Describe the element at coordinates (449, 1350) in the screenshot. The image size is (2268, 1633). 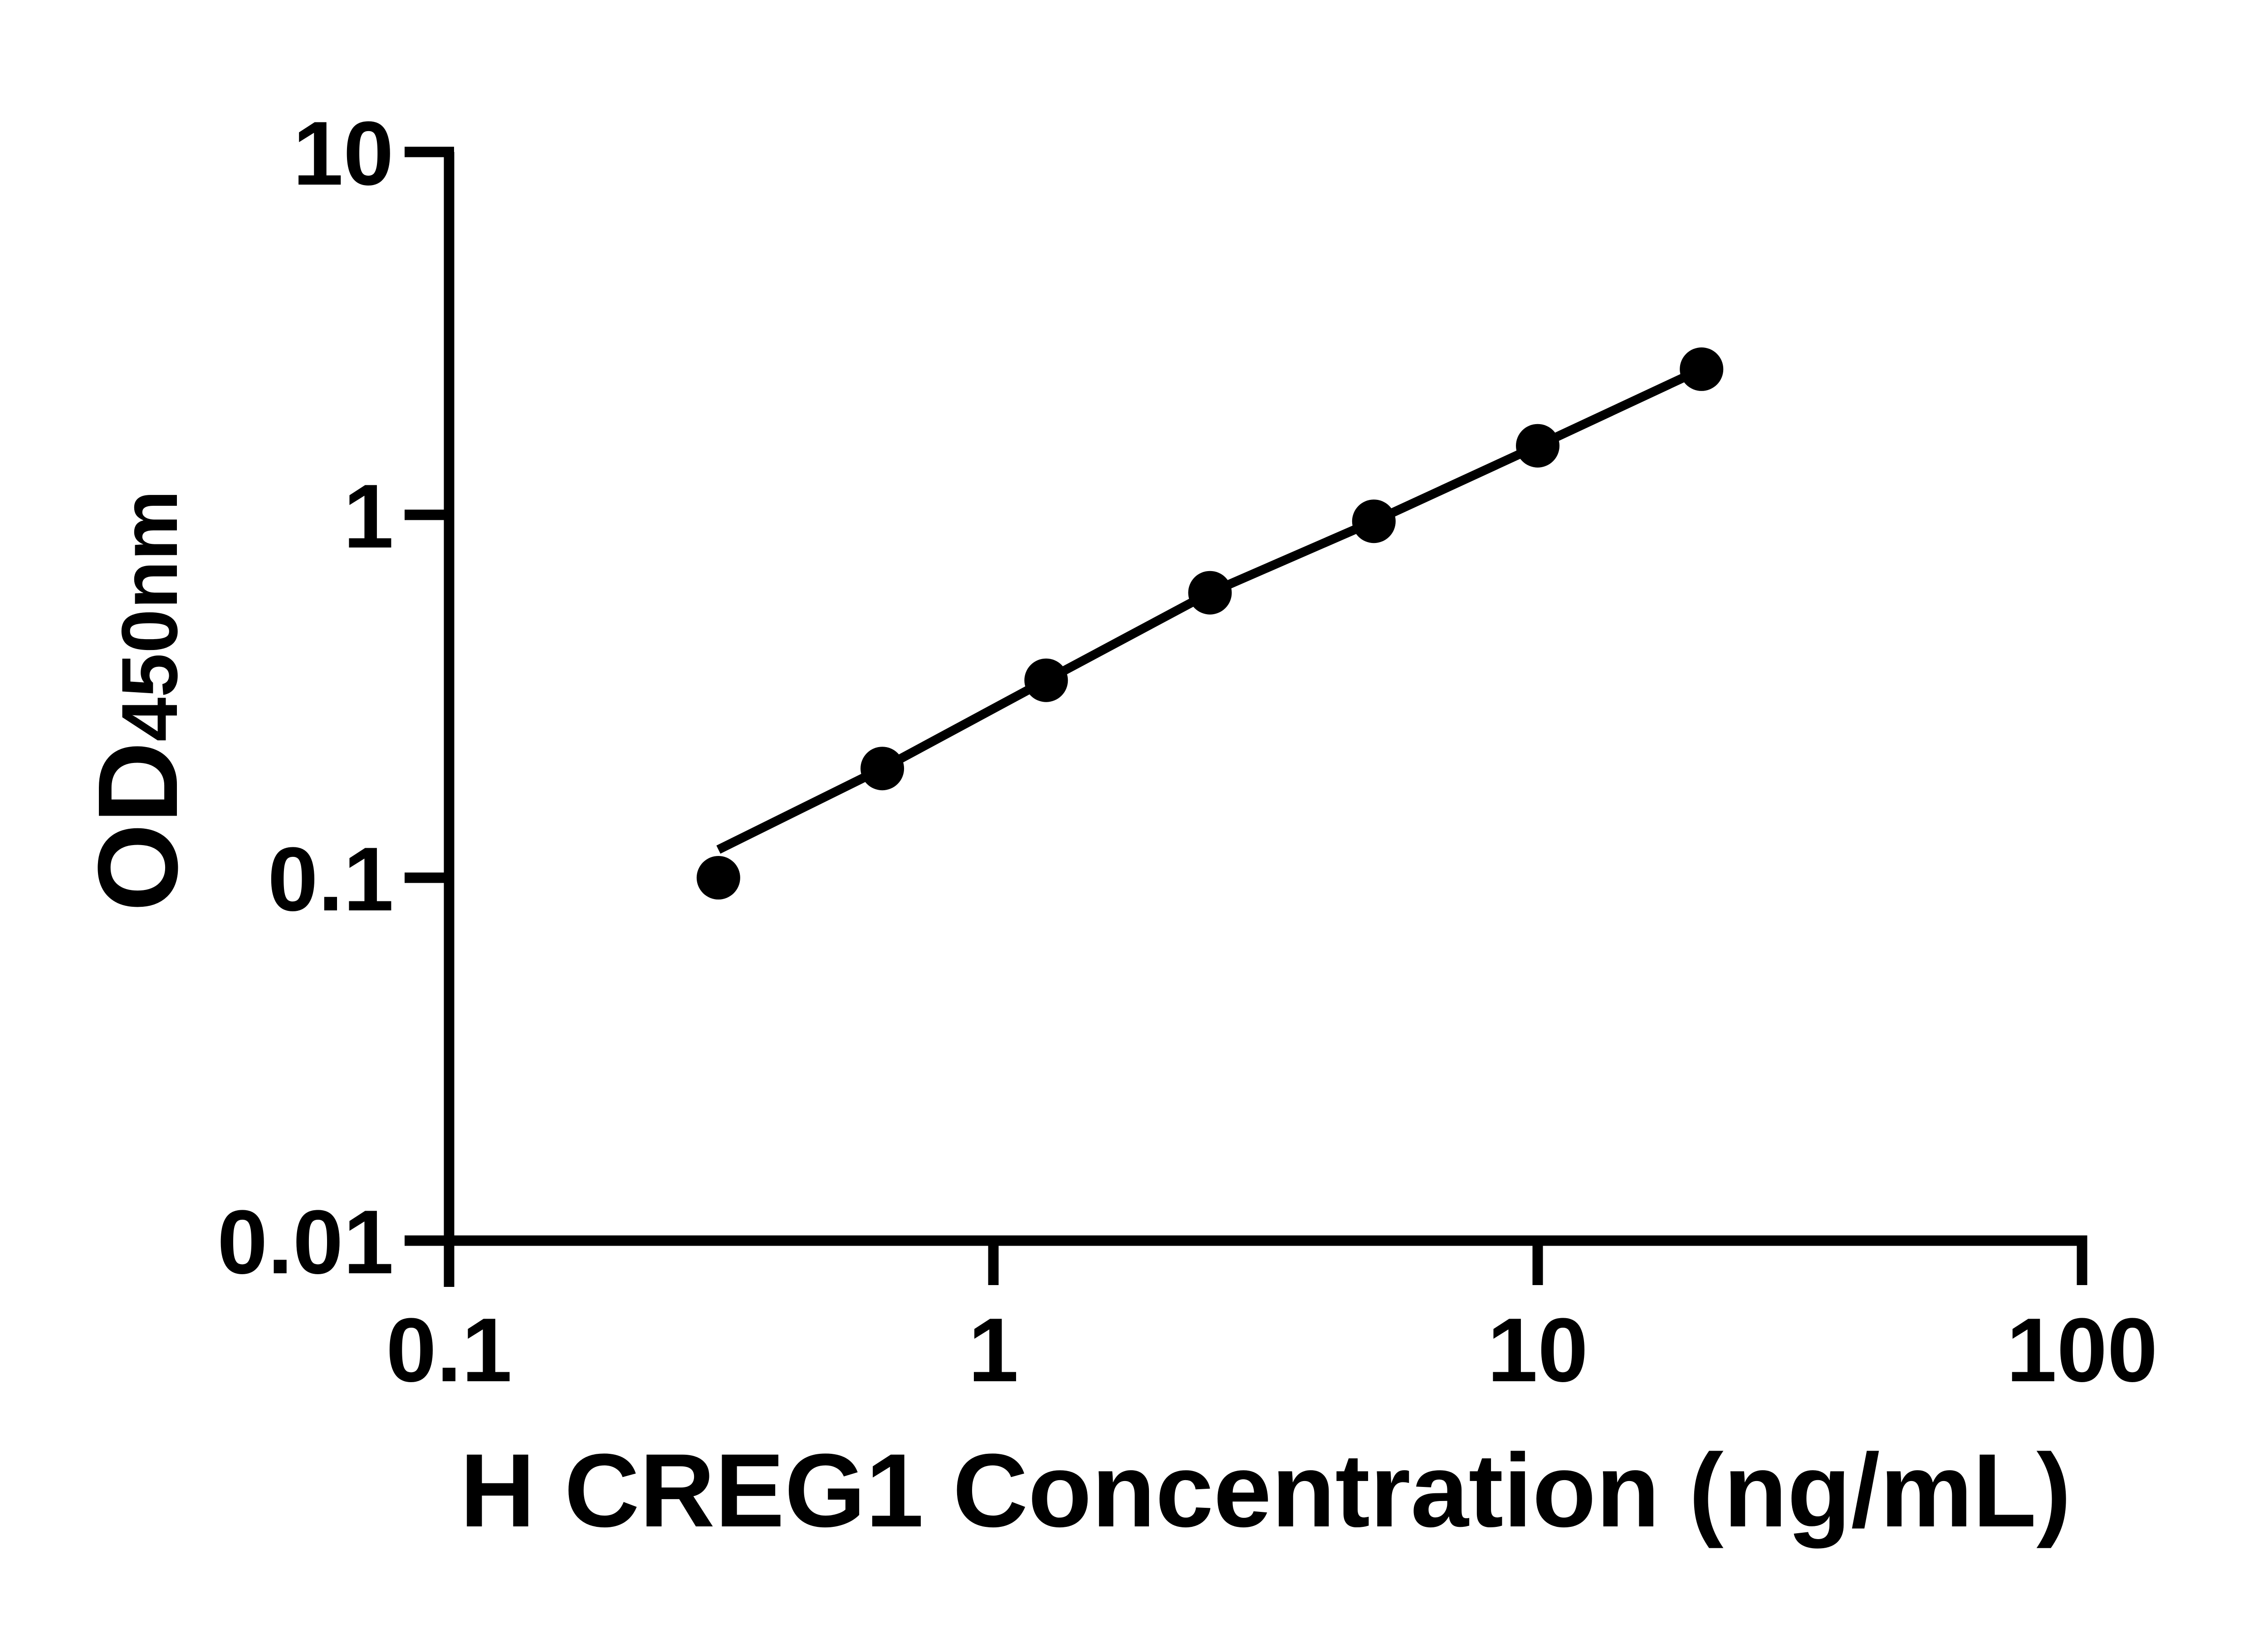
I see `x-tick-label-0.1: 0.1` at that location.